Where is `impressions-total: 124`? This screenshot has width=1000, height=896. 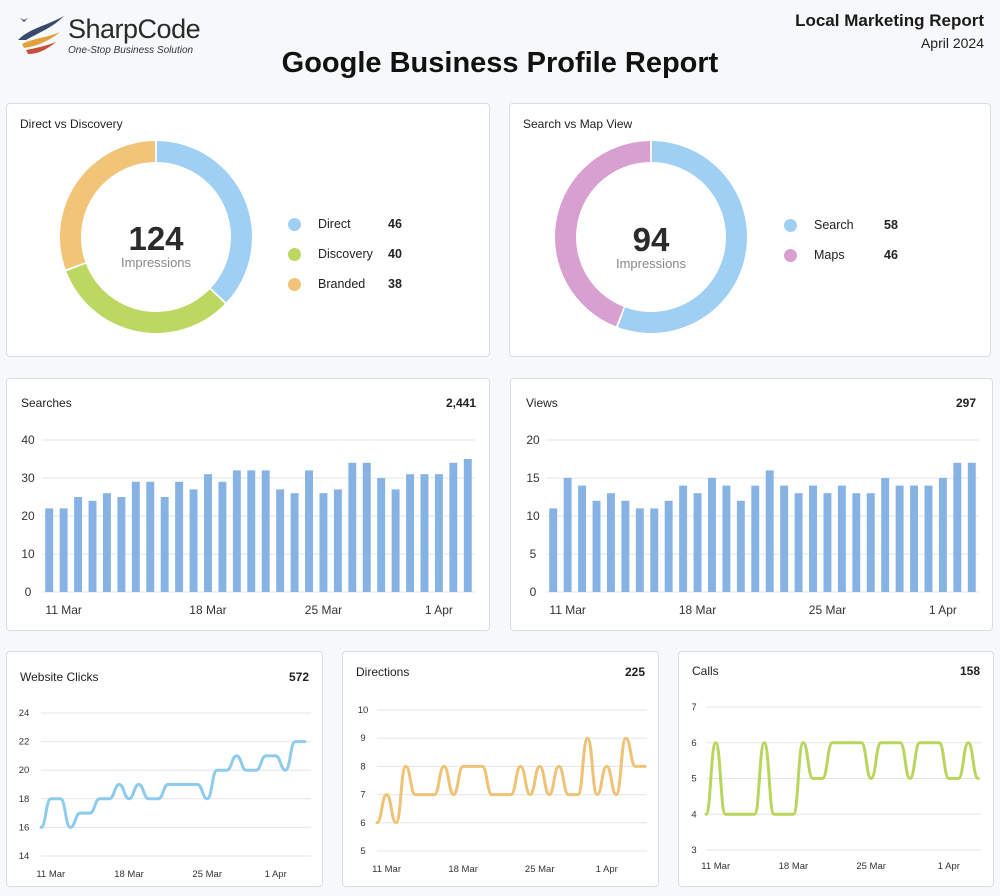
impressions-total: 124 is located at coordinates (156, 238).